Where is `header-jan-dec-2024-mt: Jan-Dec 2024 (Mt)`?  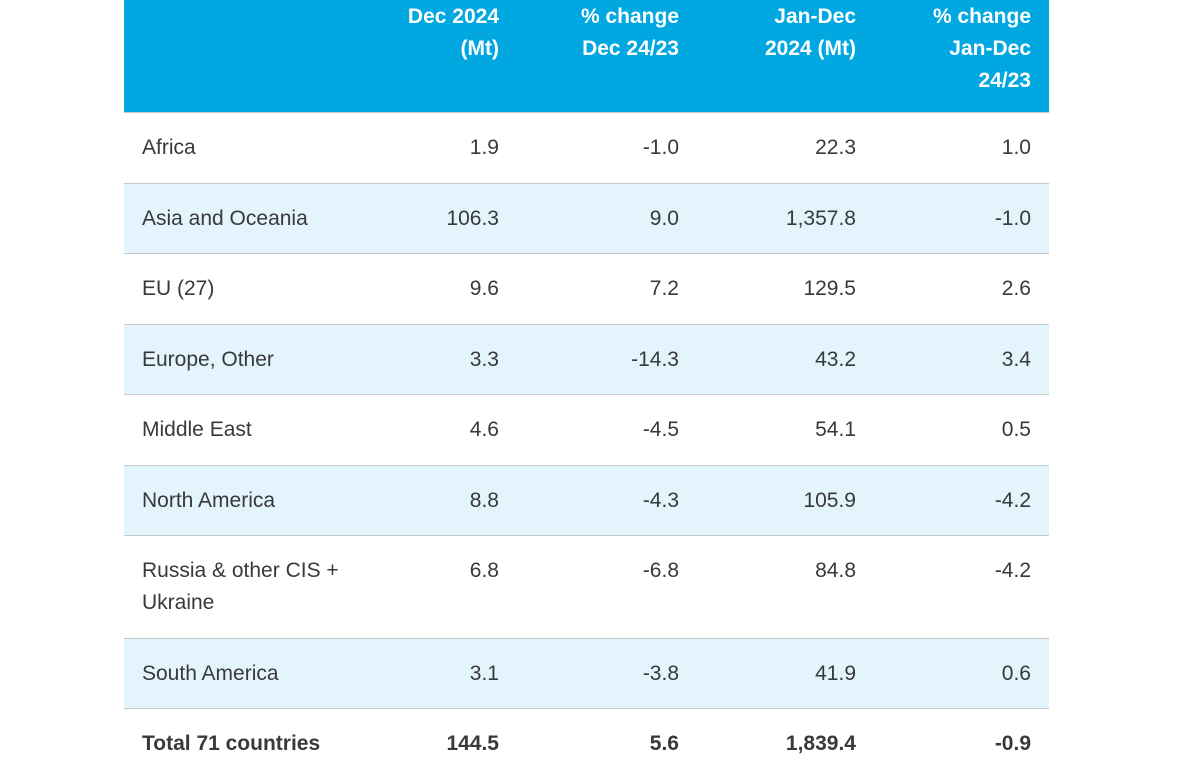 header-jan-dec-2024-mt: Jan-Dec 2024 (Mt) is located at coordinates (785, 56).